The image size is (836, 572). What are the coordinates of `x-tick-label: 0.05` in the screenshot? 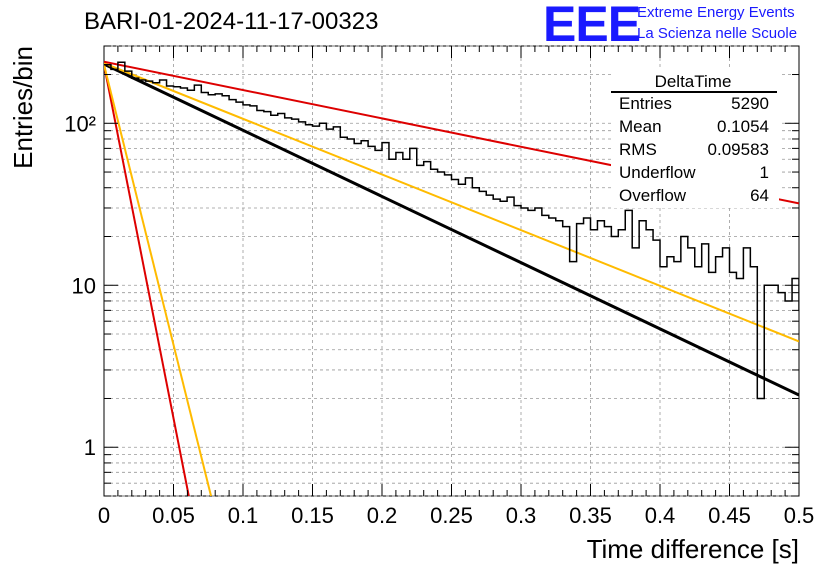 It's located at (173, 515).